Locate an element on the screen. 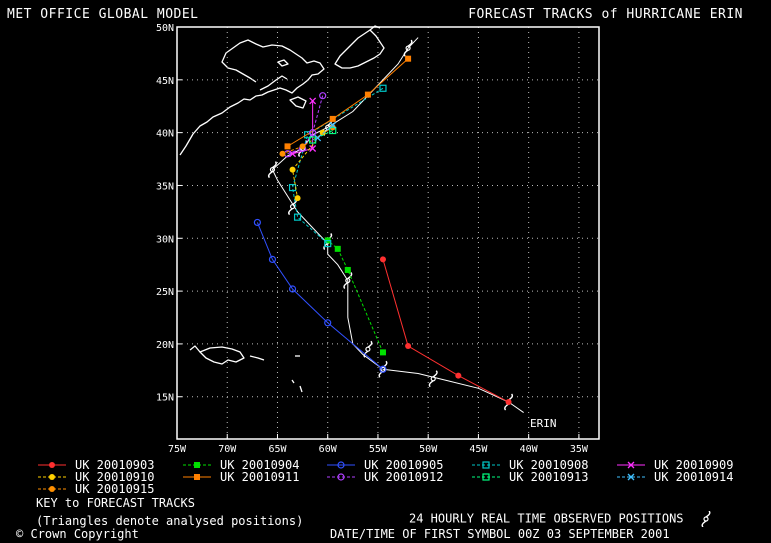 The image size is (771, 543). lat-tick-label: 20N is located at coordinates (165, 345).